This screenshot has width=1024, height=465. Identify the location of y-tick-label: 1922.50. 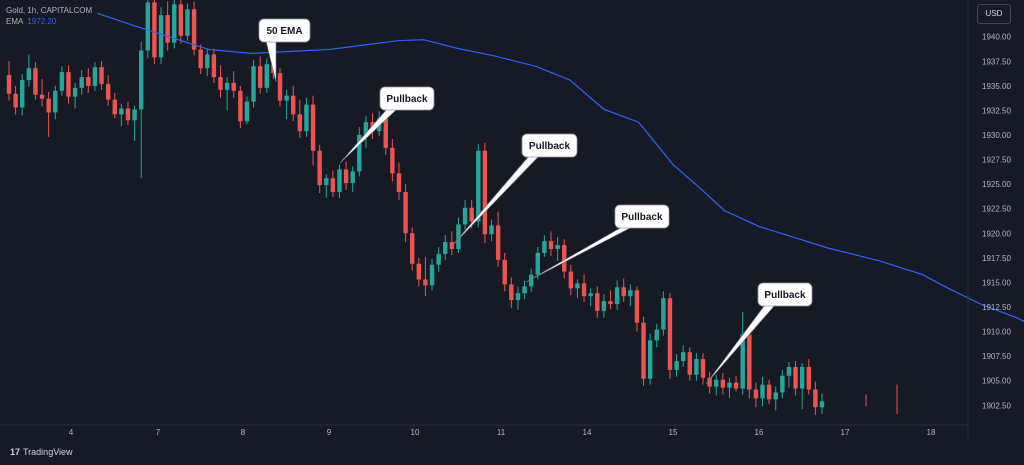
(996, 209).